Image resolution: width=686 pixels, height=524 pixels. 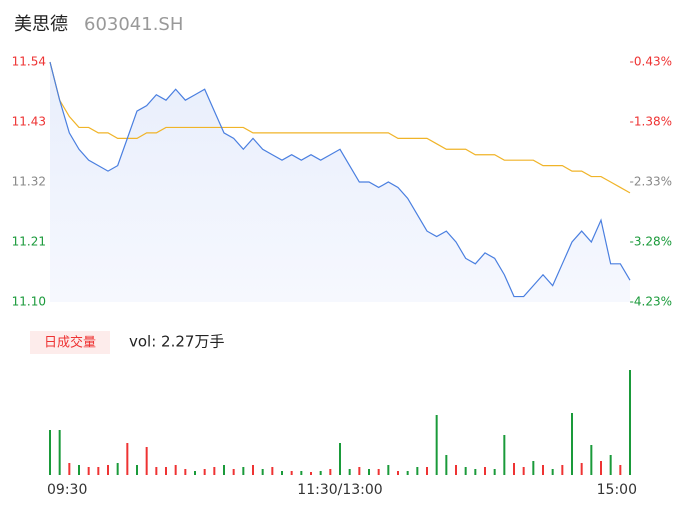 I want to click on y2-tick-label: -2.33%, so click(x=651, y=182).